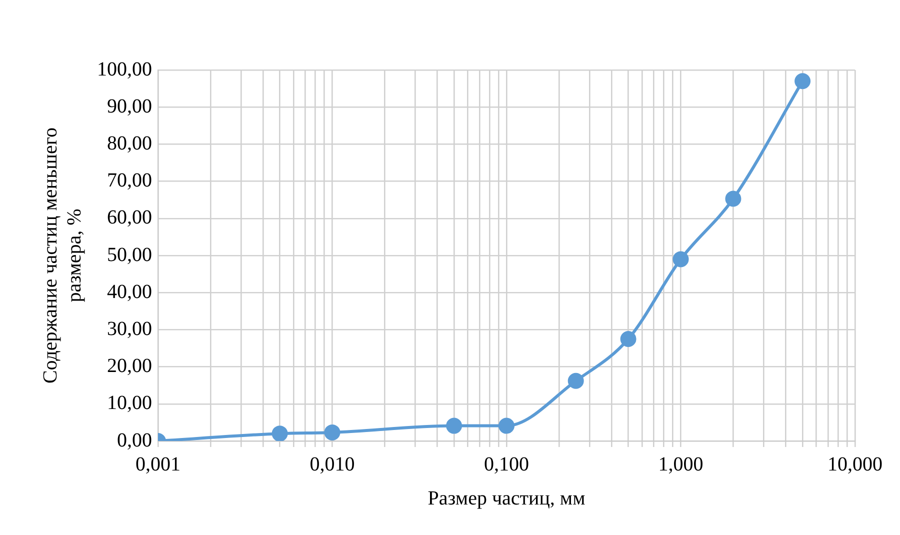  Describe the element at coordinates (129, 255) in the screenshot. I see `y-tick-label: 50,00` at that location.